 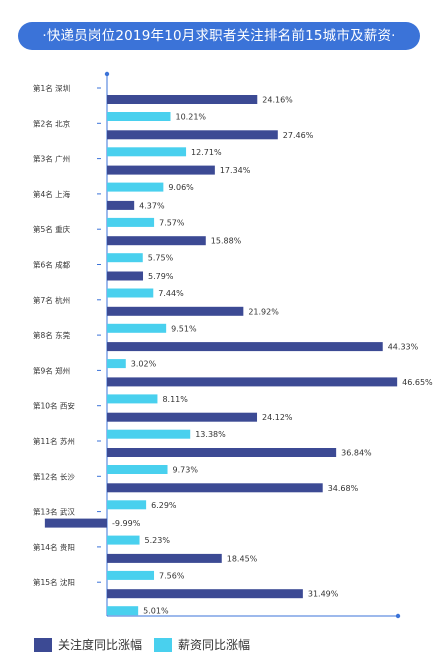 I want to click on attention-value-label: 21.92%, so click(x=263, y=311).